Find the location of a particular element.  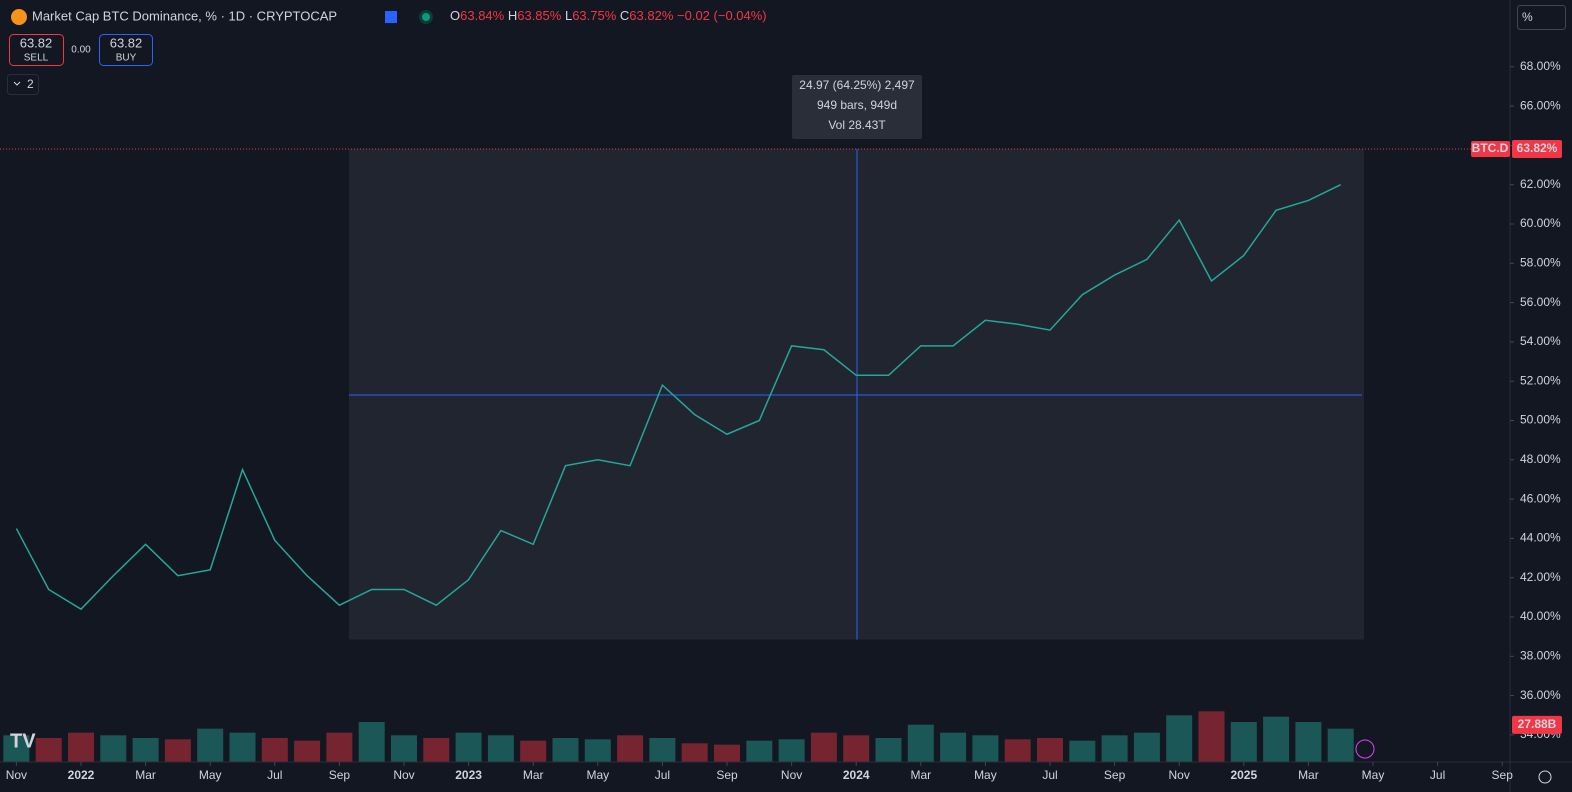

ohlc-label: H is located at coordinates (512, 15).